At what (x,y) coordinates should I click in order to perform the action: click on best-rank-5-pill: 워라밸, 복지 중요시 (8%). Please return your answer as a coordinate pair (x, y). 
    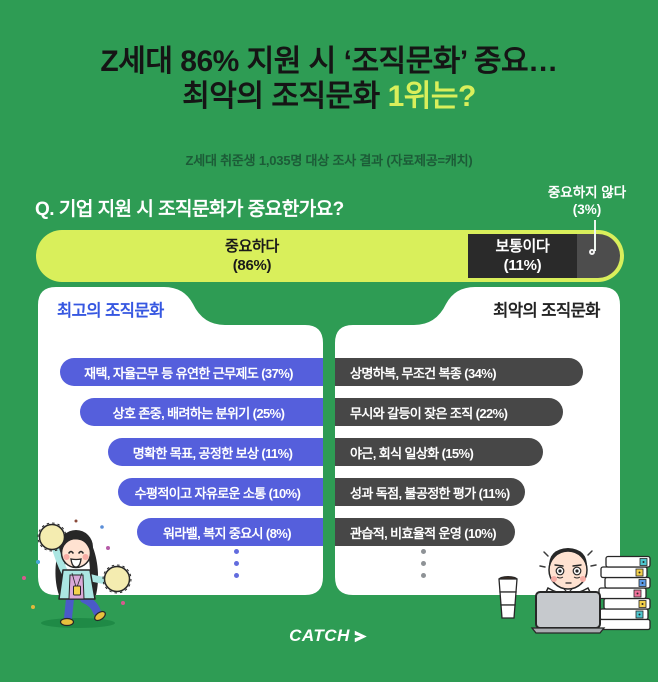
    Looking at the image, I should click on (230, 532).